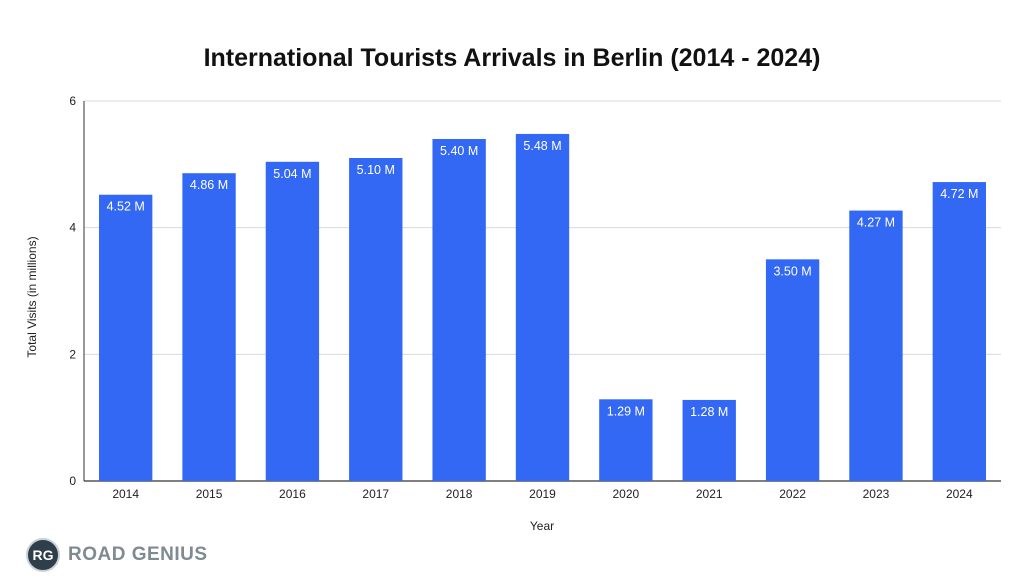 The image size is (1024, 582). Describe the element at coordinates (72, 354) in the screenshot. I see `y-tick-label: 2` at that location.